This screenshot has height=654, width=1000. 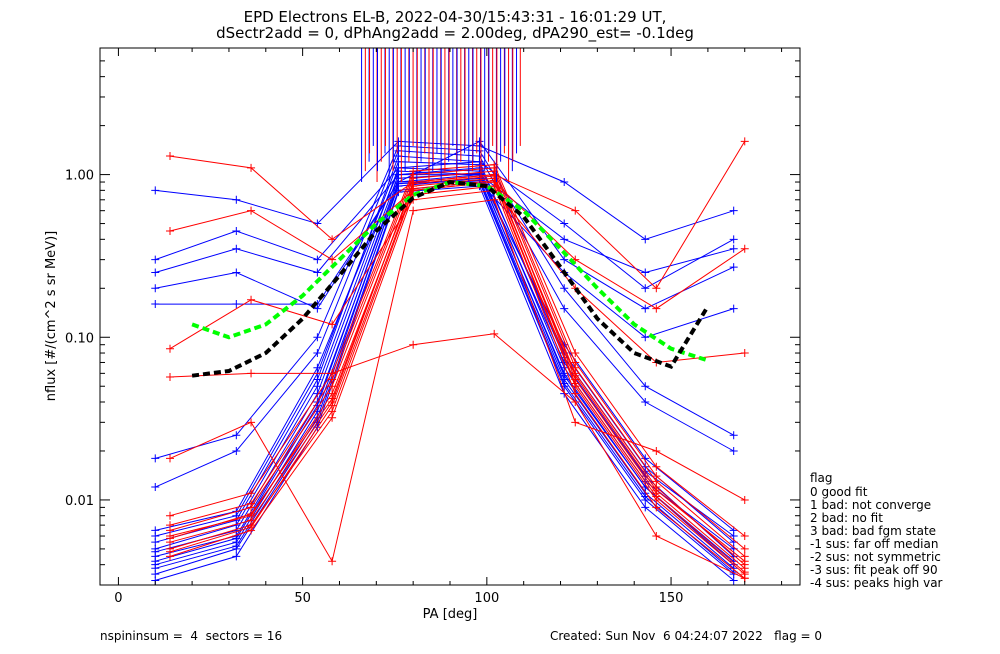 What do you see at coordinates (846, 518) in the screenshot?
I see `legend-entry: 2 bad: no fit` at bounding box center [846, 518].